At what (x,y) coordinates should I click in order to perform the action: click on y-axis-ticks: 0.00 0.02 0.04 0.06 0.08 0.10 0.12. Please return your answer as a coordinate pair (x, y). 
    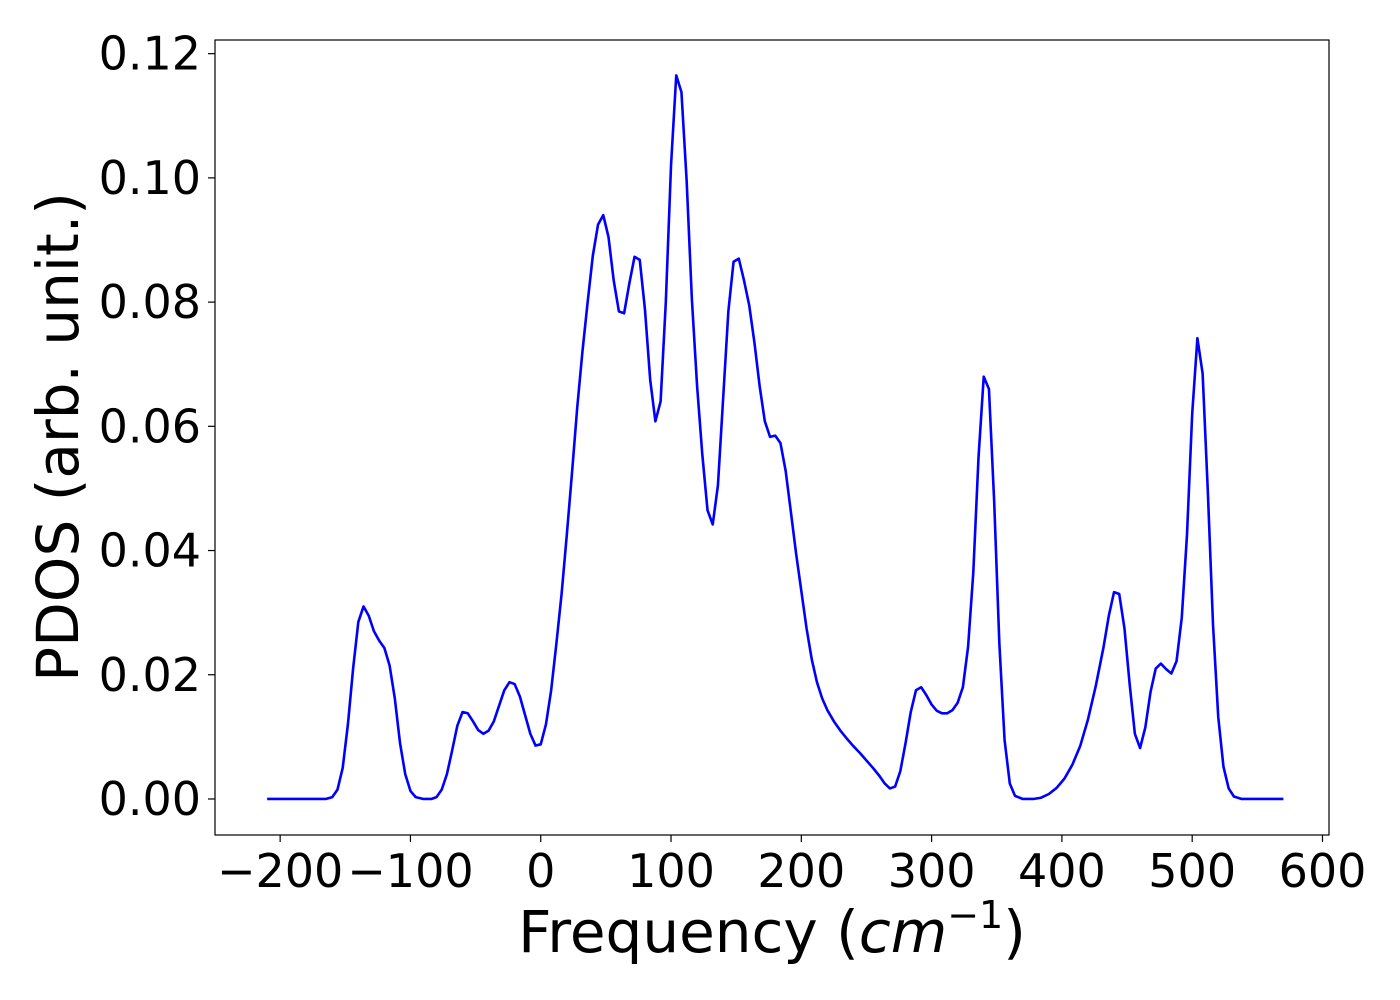
    Looking at the image, I should click on (157, 426).